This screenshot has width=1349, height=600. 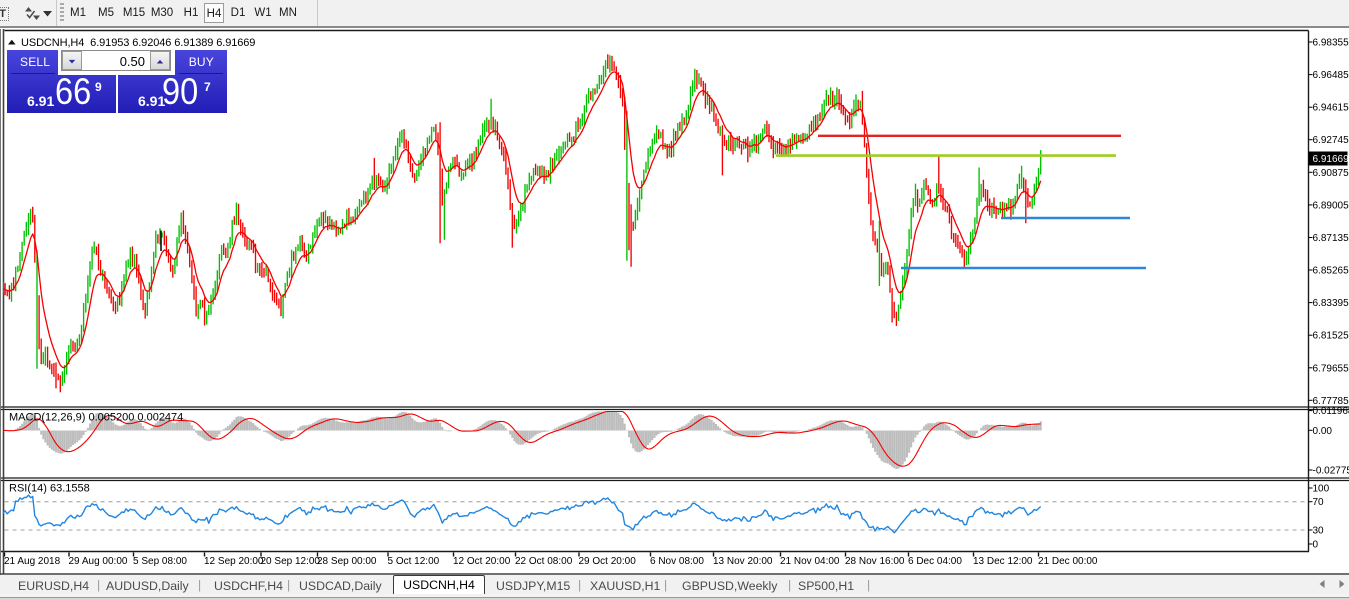 I want to click on svg-text: 6.77785, so click(x=1331, y=401).